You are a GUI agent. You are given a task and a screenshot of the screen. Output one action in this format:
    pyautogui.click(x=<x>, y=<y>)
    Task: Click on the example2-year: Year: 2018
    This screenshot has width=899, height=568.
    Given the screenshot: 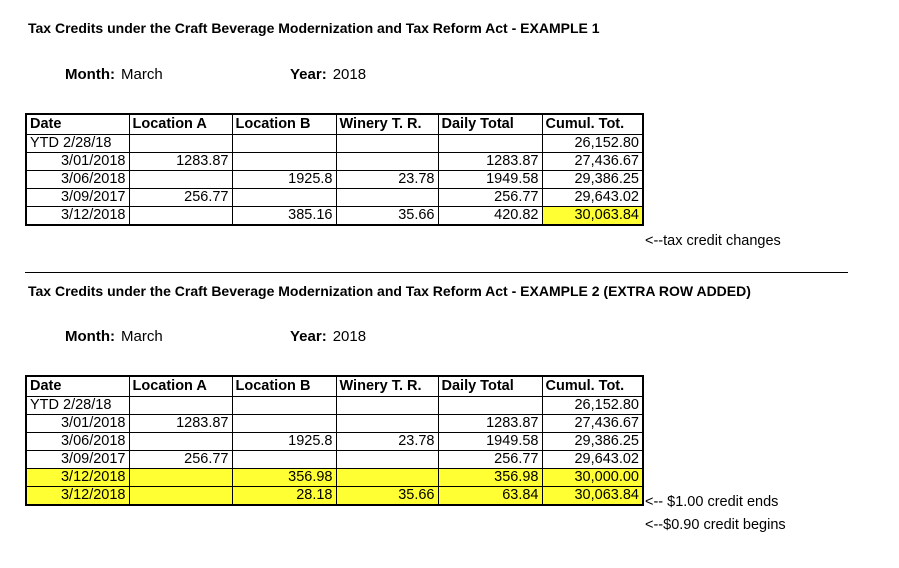 What is the action you would take?
    pyautogui.click(x=328, y=336)
    